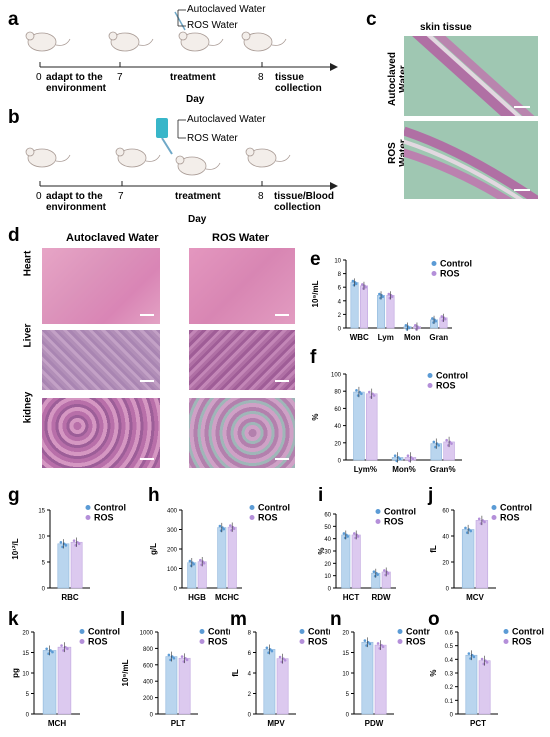 The height and width of the screenshot is (737, 550). I want to click on tick-label-collection: tissue/Blood collection, so click(304, 202).